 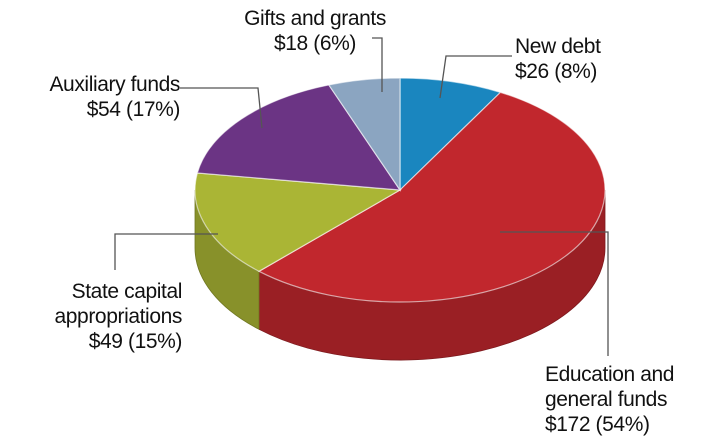 I want to click on slice-label: State capital appropriations $49 (15%), so click(x=102, y=316).